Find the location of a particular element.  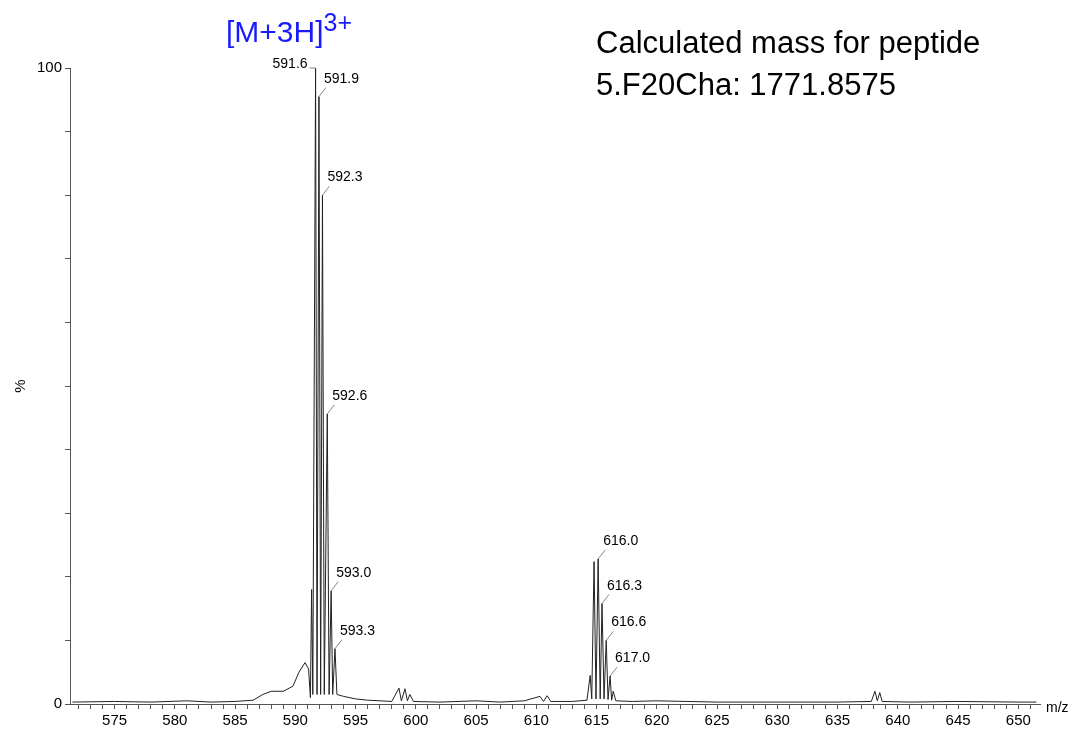

x-tick-label: 620 is located at coordinates (657, 720).